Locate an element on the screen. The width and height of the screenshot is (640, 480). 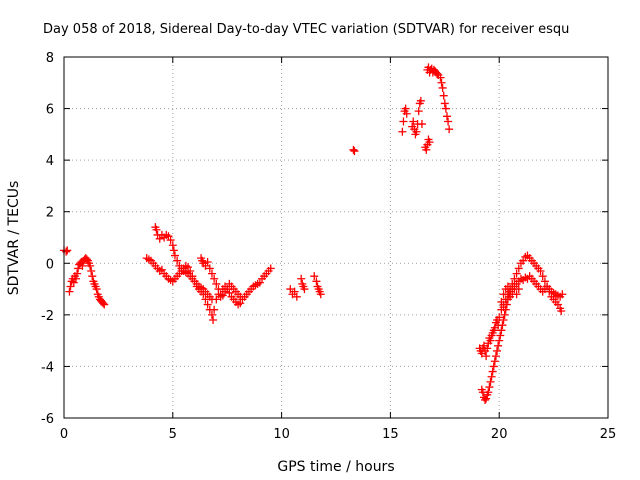
y-tick-label: 2 is located at coordinates (50, 213).